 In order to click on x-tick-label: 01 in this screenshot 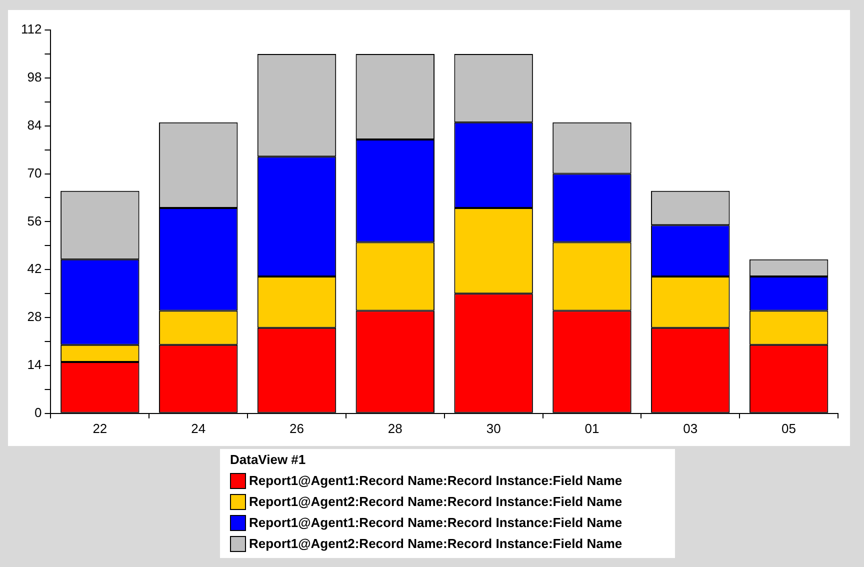, I will do `click(592, 428)`.